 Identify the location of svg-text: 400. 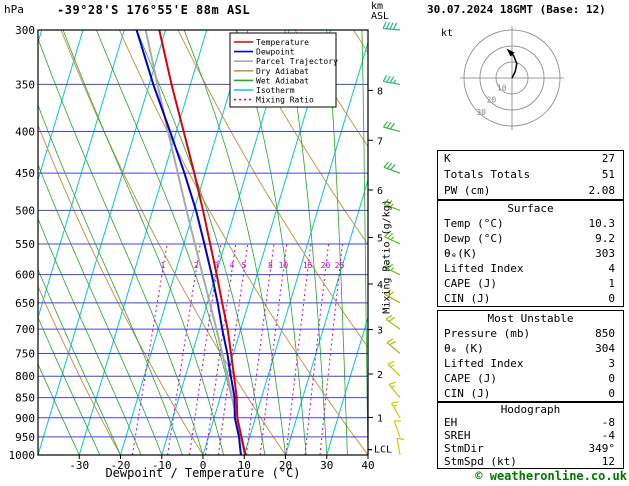
(25, 132).